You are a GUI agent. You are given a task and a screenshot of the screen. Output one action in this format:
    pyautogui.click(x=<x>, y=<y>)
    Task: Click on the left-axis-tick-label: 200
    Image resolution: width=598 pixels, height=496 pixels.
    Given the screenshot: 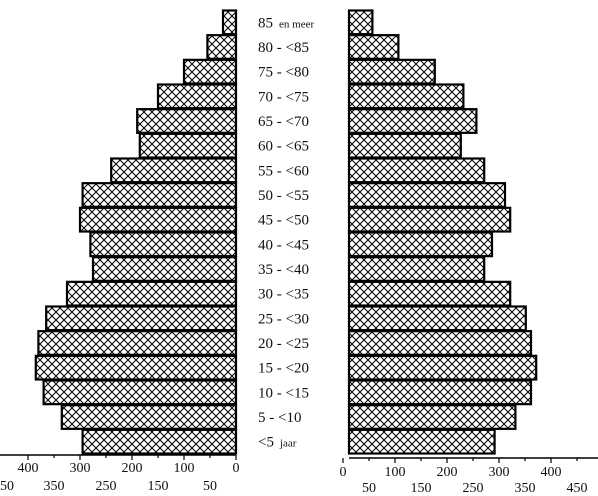 What is the action you would take?
    pyautogui.click(x=132, y=468)
    